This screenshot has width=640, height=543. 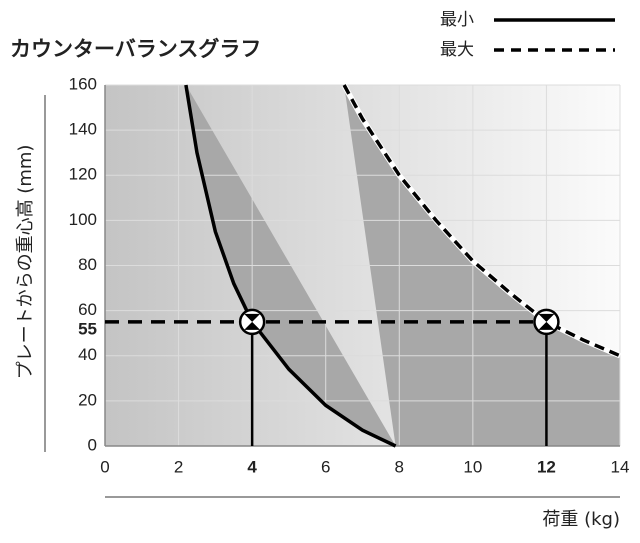 I want to click on y-tick-label: 60, so click(x=87, y=309).